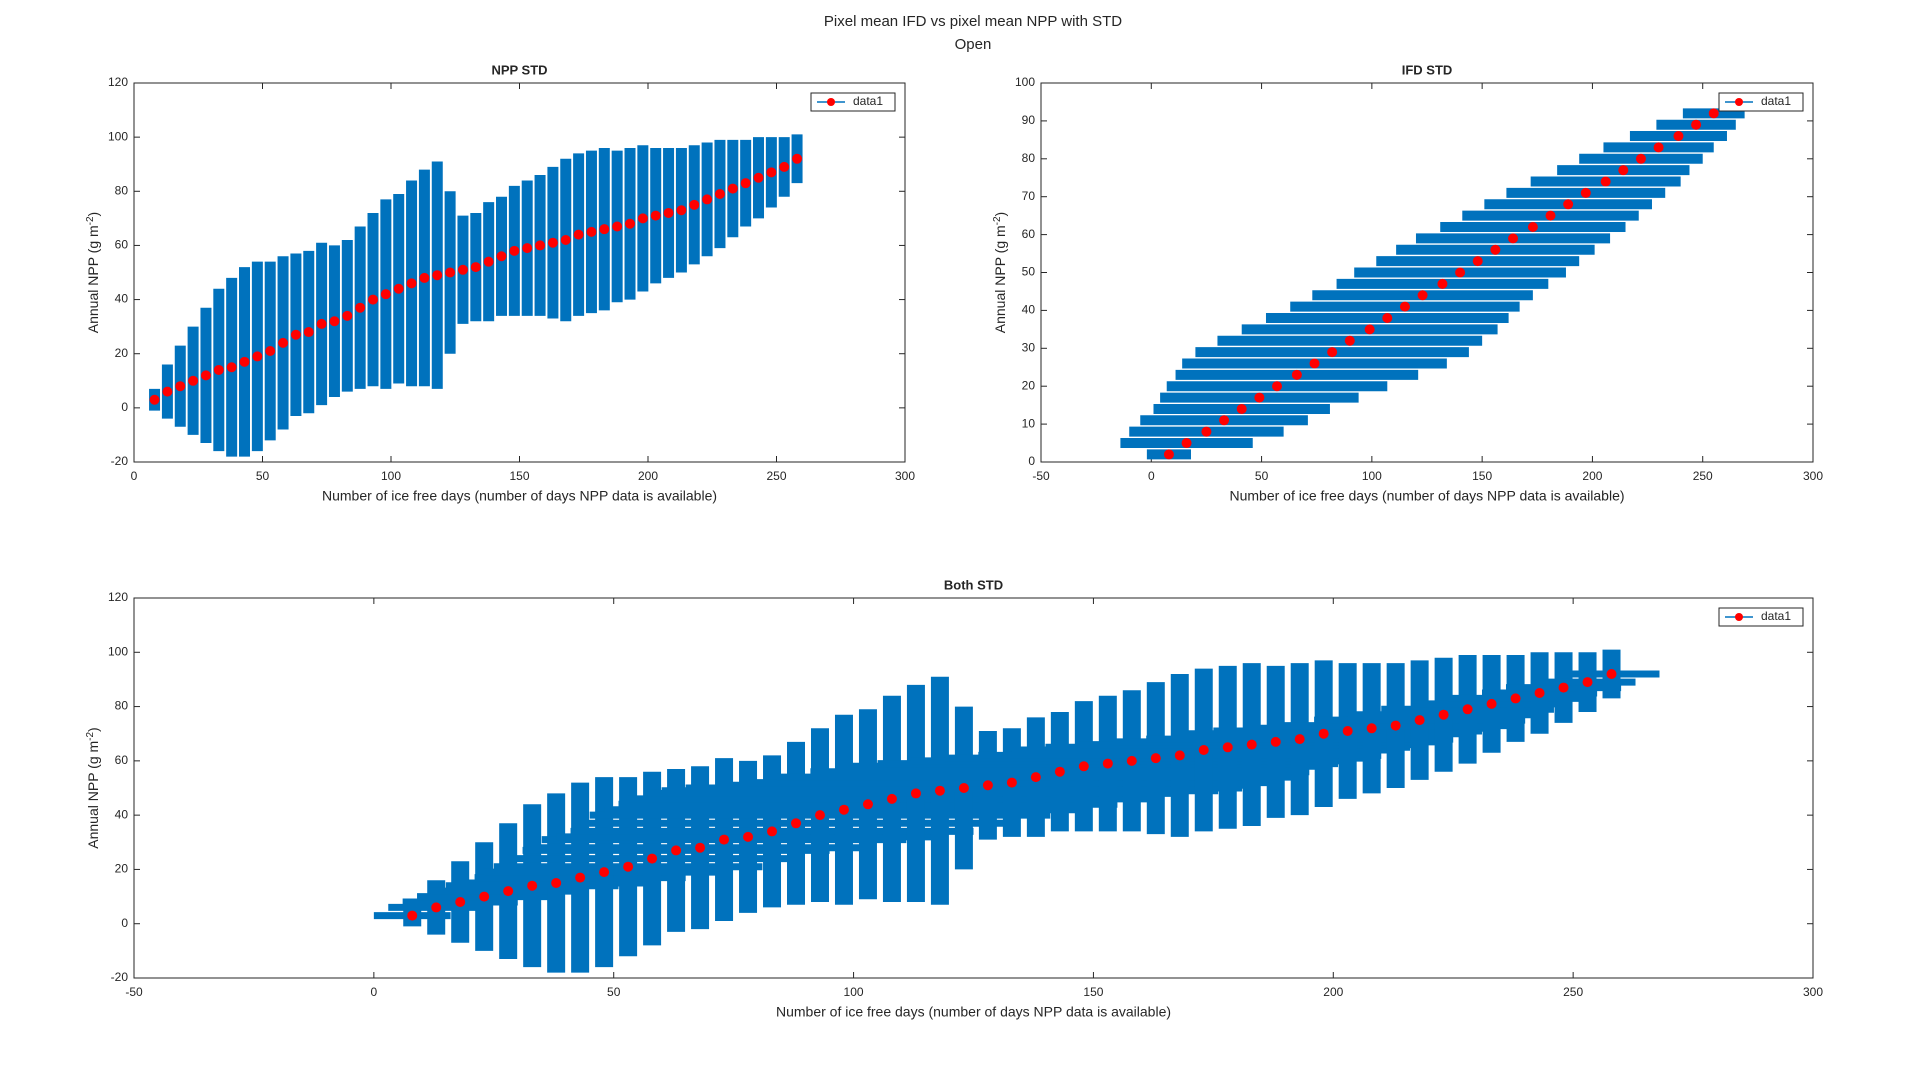  What do you see at coordinates (122, 760) in the screenshot?
I see `y-tick-label: 60` at bounding box center [122, 760].